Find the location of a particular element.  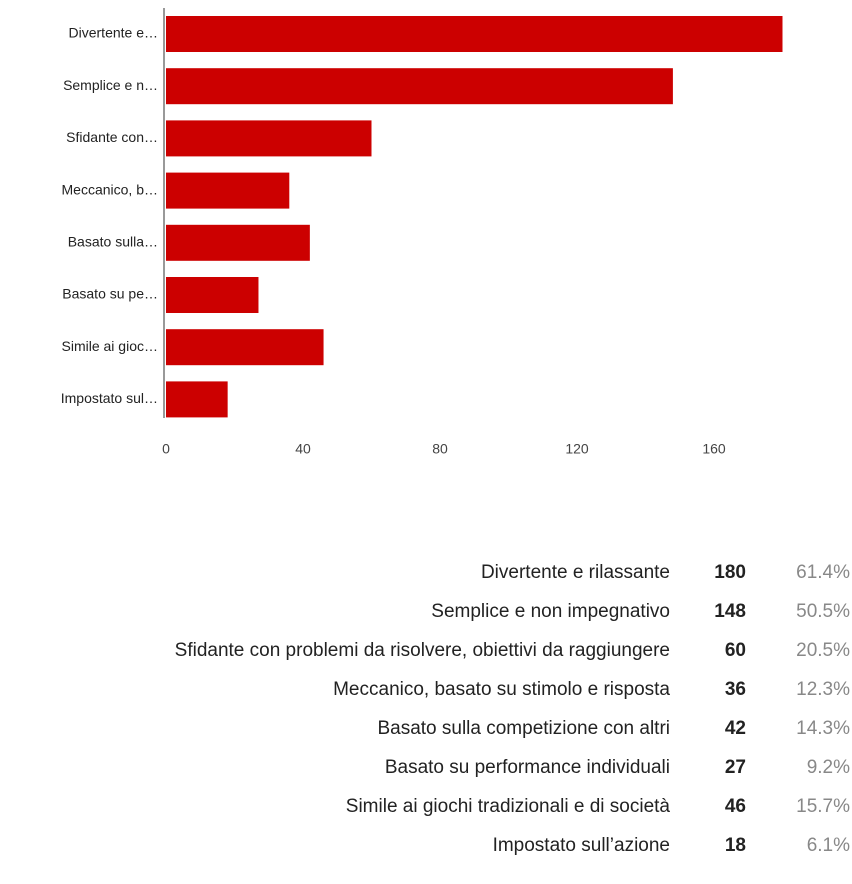

x-tick-label: 120 is located at coordinates (577, 449).